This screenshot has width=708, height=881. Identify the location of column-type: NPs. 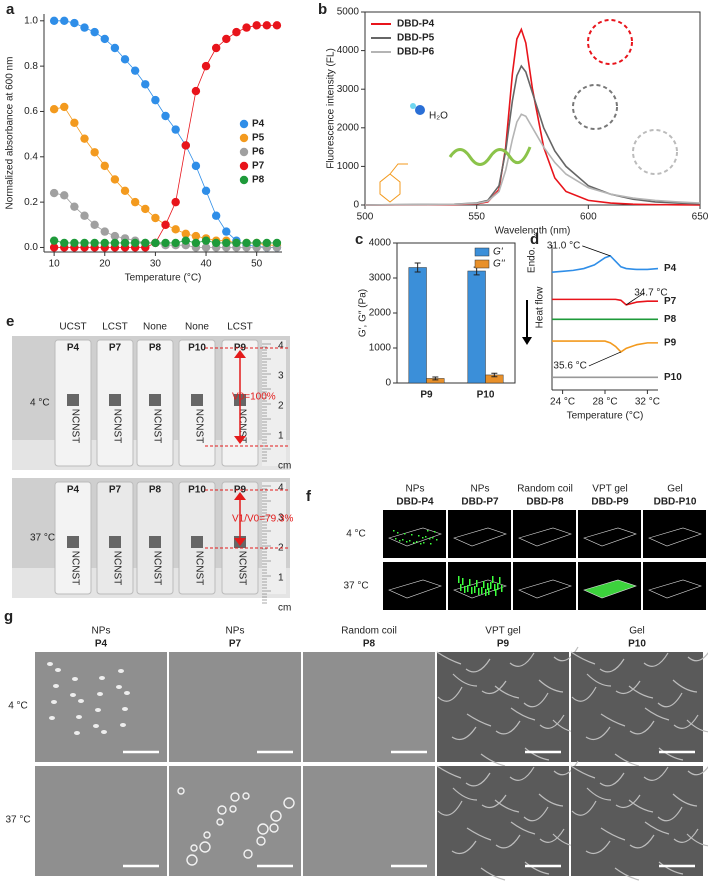
(415, 489).